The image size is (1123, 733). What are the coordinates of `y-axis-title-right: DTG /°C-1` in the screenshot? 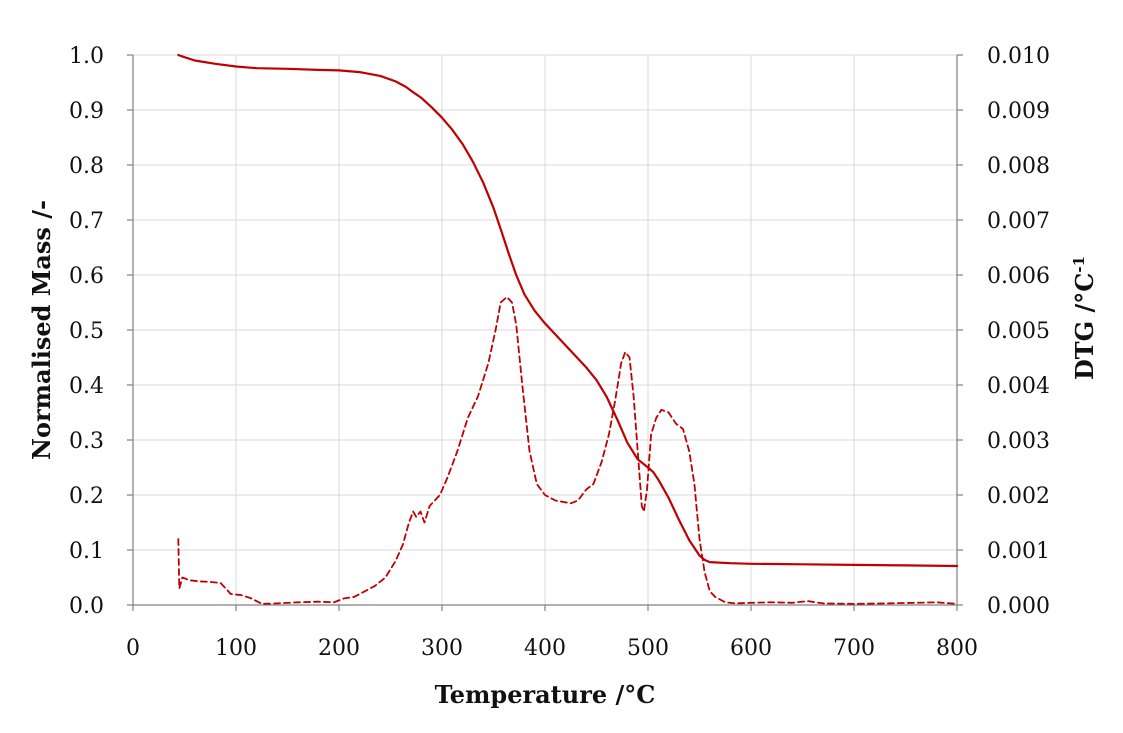 It's located at (1084, 318).